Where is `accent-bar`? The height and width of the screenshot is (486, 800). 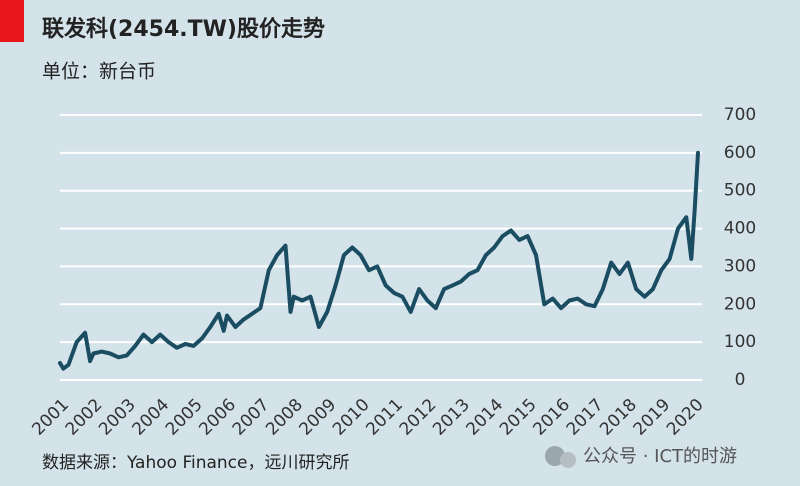
accent-bar is located at coordinates (12, 21).